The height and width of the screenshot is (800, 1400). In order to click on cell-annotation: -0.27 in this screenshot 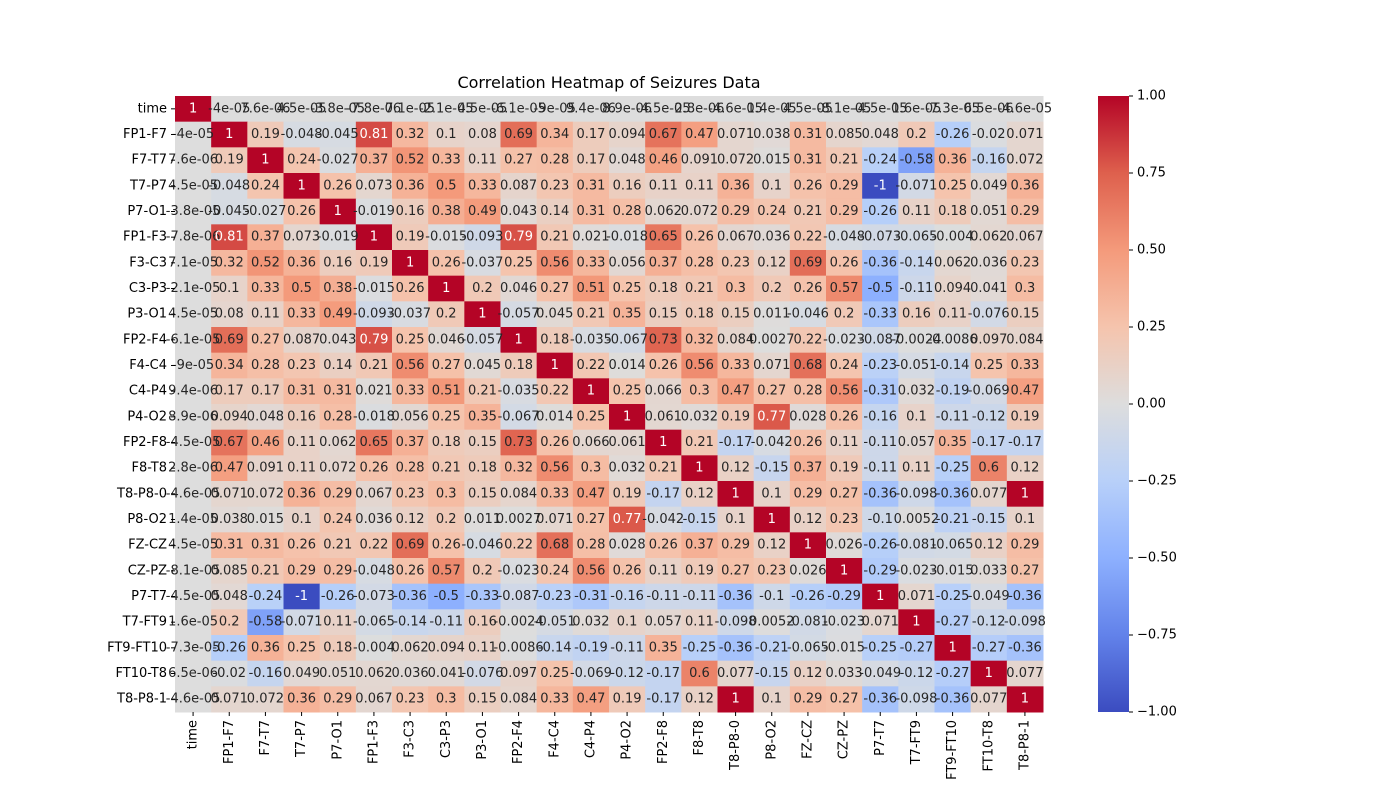, I will do `click(917, 647)`.